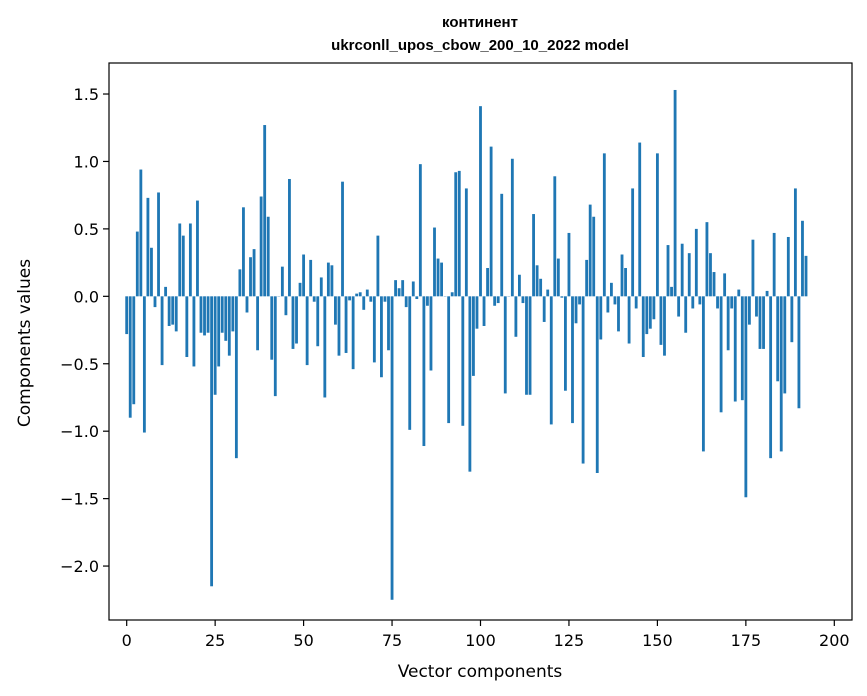 This screenshot has width=867, height=696. Describe the element at coordinates (303, 640) in the screenshot. I see `x-tick-label: 50` at that location.